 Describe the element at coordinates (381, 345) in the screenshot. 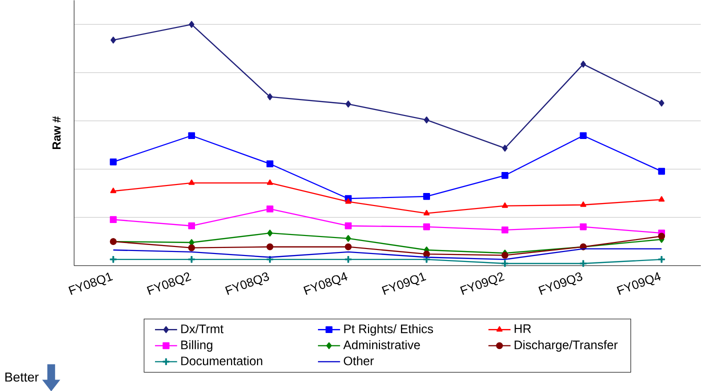

I see `legend-label: Administrative` at that location.